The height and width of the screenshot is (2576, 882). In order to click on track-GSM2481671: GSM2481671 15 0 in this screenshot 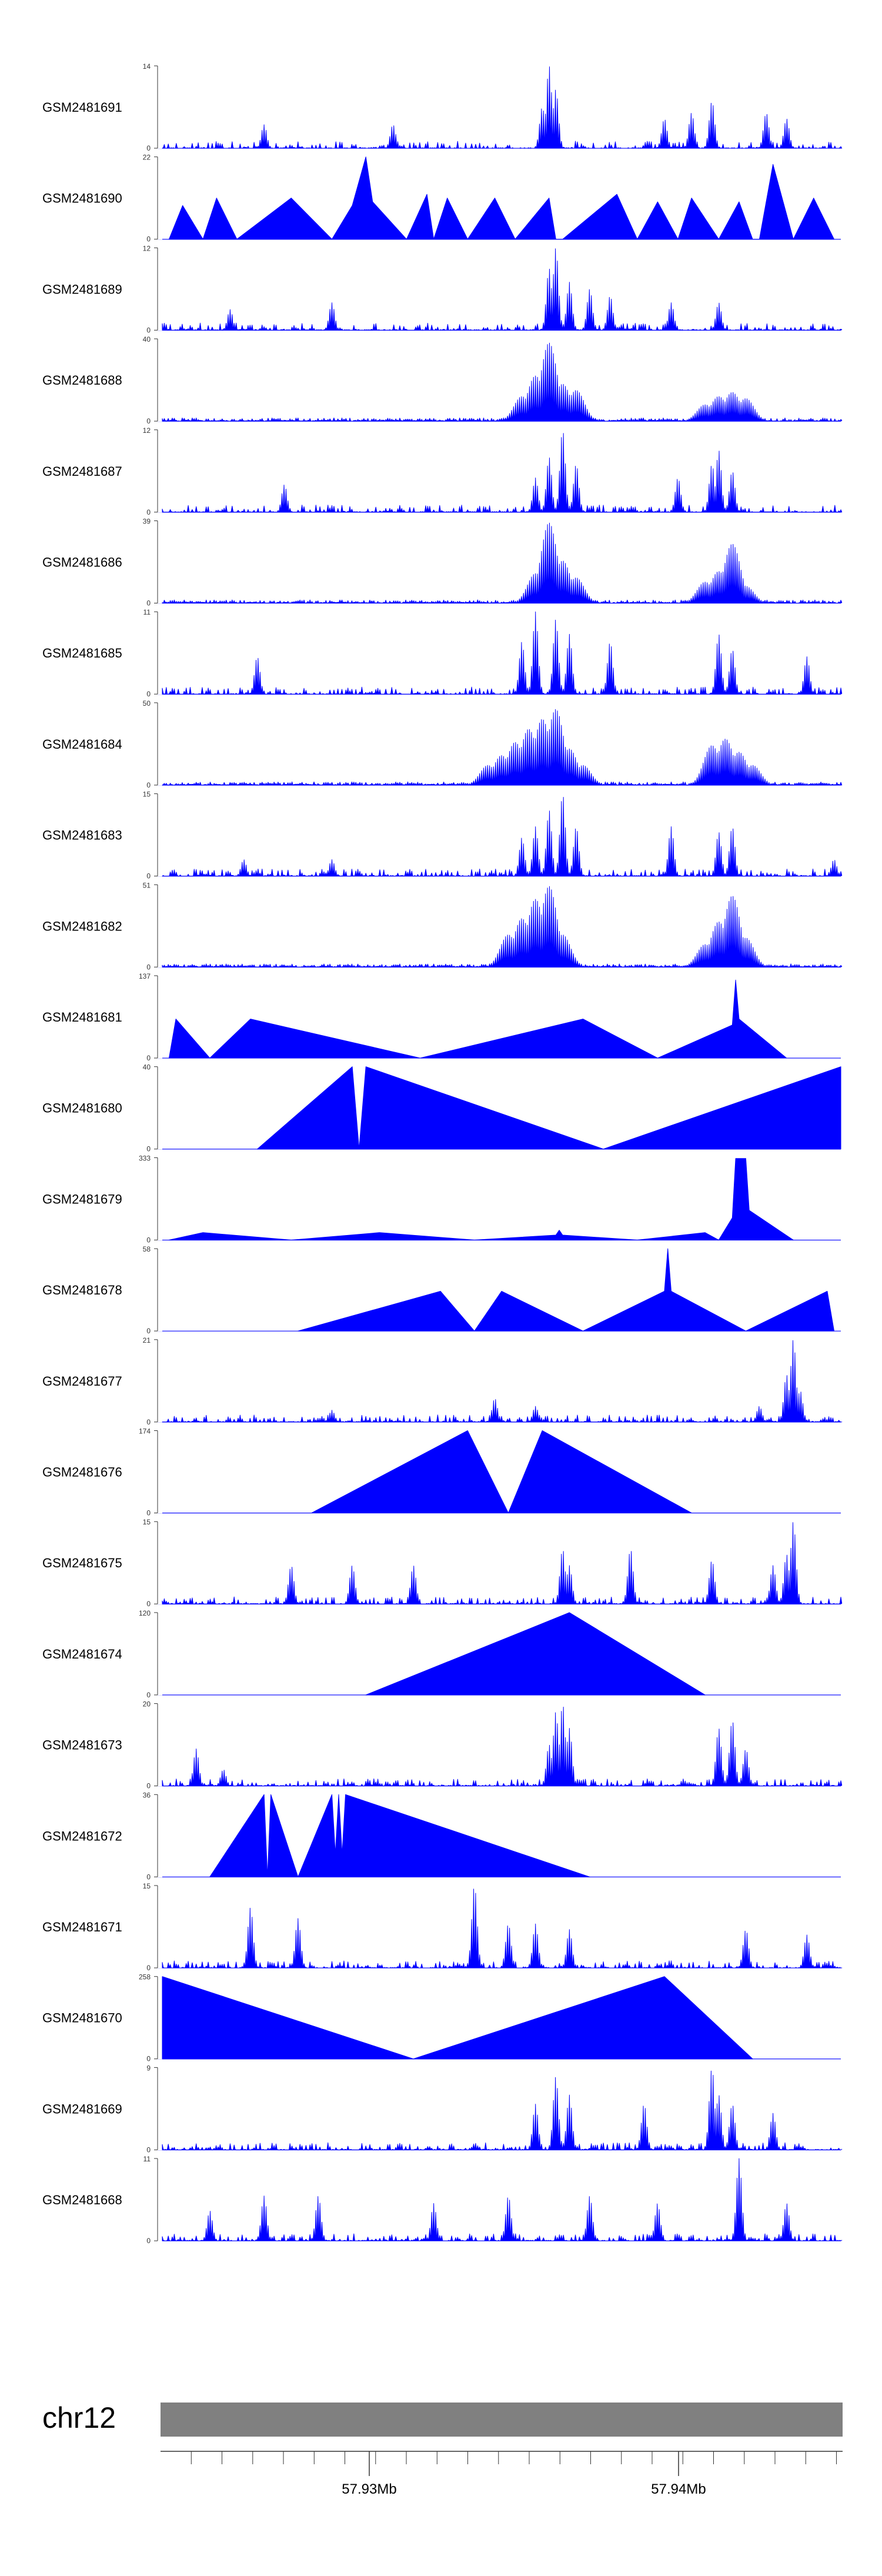, I will do `click(442, 1927)`.